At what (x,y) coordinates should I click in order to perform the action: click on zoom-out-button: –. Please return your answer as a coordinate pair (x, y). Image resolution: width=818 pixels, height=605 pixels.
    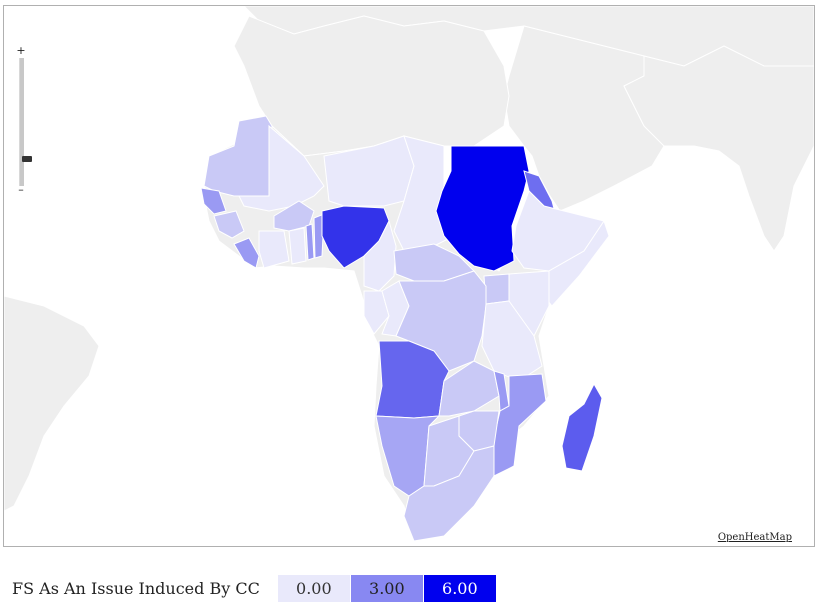
    Looking at the image, I should click on (21, 189).